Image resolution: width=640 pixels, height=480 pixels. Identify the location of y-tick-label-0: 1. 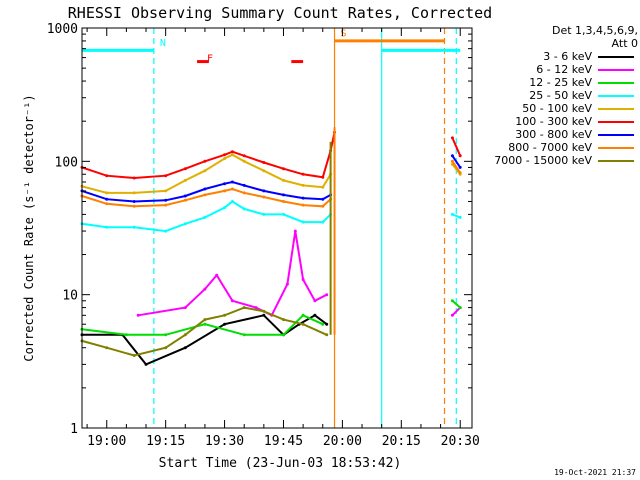
(74, 429).